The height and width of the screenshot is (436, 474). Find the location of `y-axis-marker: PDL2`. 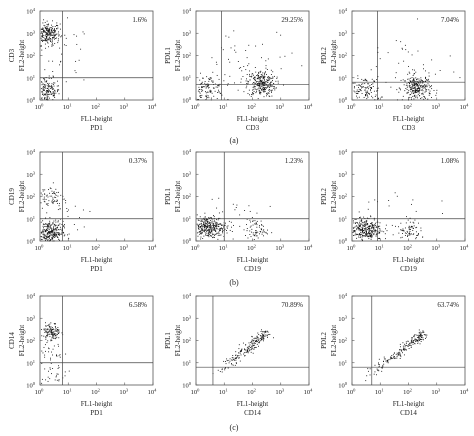

y-axis-marker: PDL2 is located at coordinates (324, 55).